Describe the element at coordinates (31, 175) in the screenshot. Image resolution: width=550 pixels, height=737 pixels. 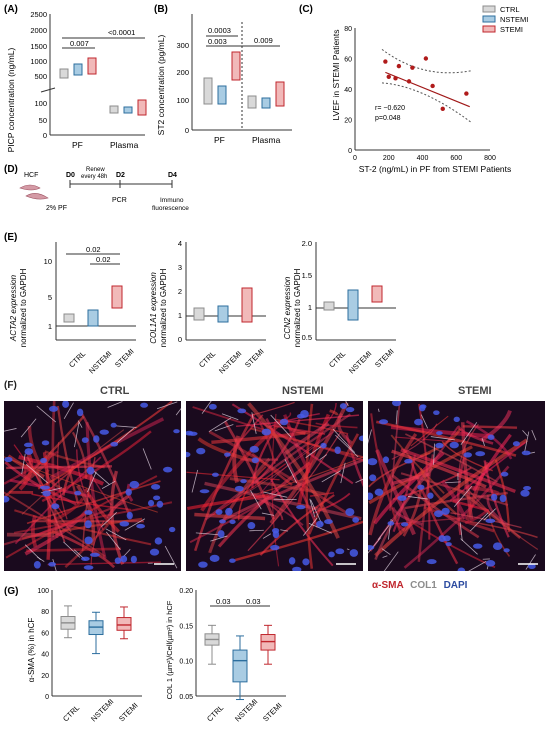
I see `cells-label: HCF` at that location.